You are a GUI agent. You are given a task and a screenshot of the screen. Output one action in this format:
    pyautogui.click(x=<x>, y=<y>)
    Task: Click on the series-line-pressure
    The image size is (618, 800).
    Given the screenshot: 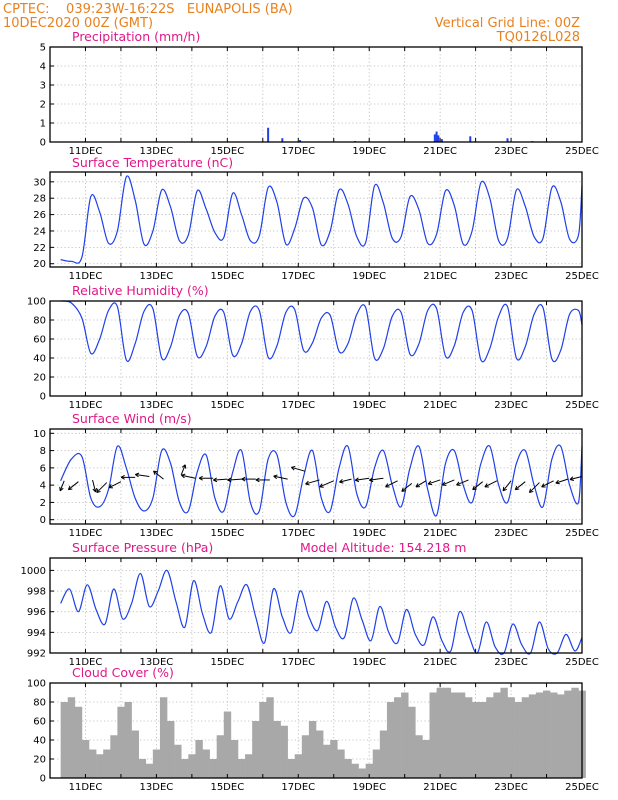 What is the action you would take?
    pyautogui.click(x=321, y=612)
    